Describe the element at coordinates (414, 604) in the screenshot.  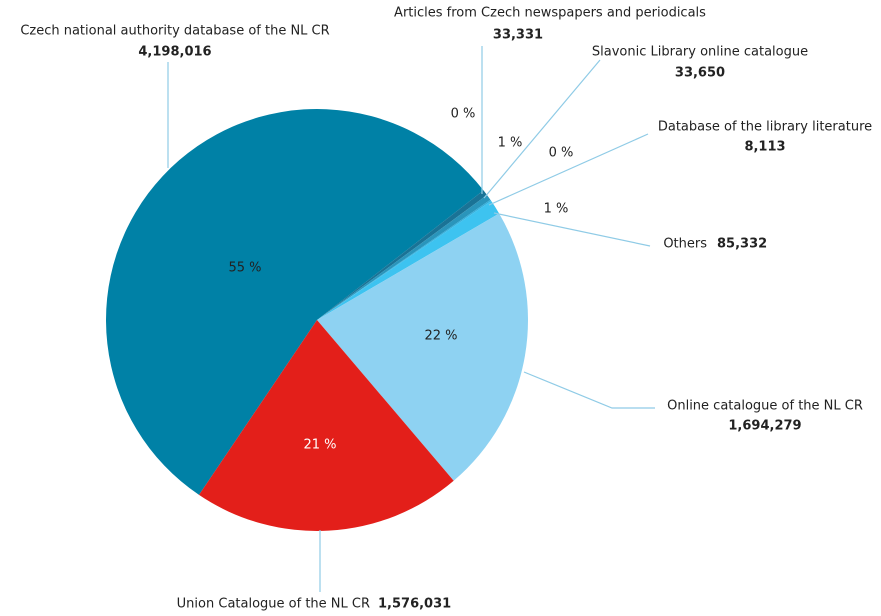
I see `value-label: 1,576,031` at that location.